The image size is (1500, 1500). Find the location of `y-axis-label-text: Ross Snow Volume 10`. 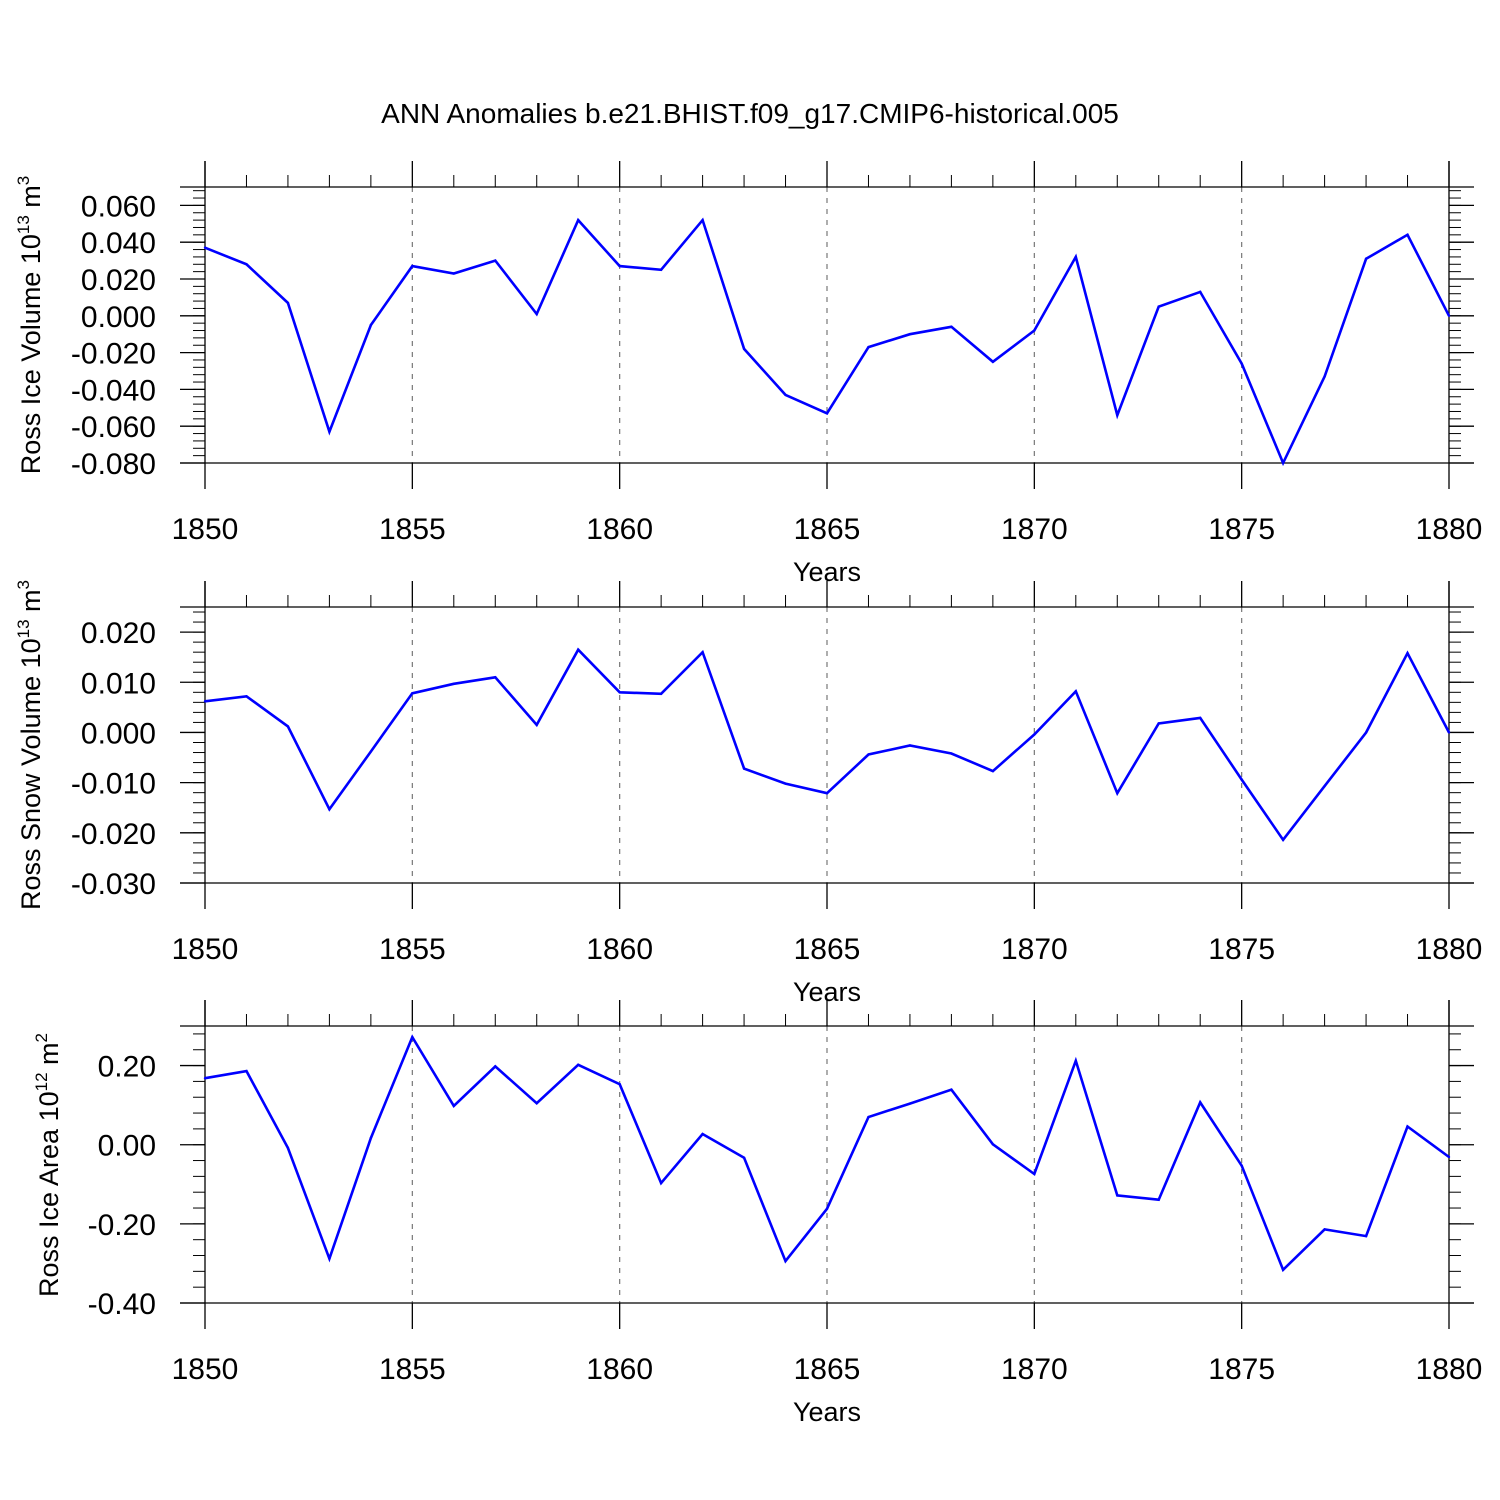

y-axis-label-text: Ross Snow Volume 10 is located at coordinates (31, 774).